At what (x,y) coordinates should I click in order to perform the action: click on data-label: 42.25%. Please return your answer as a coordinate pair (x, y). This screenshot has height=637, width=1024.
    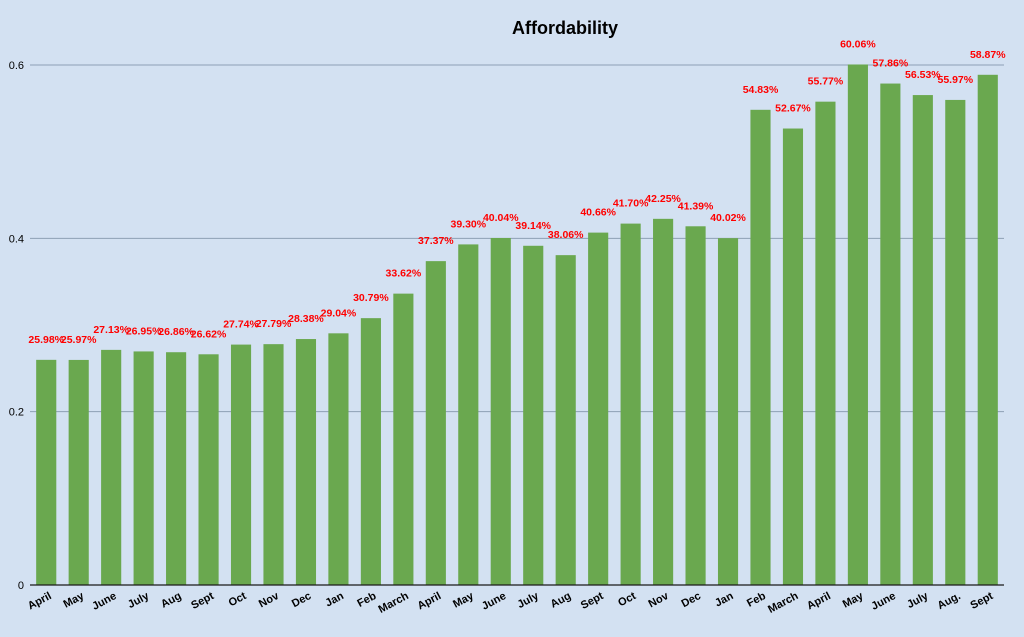
    Looking at the image, I should click on (663, 199).